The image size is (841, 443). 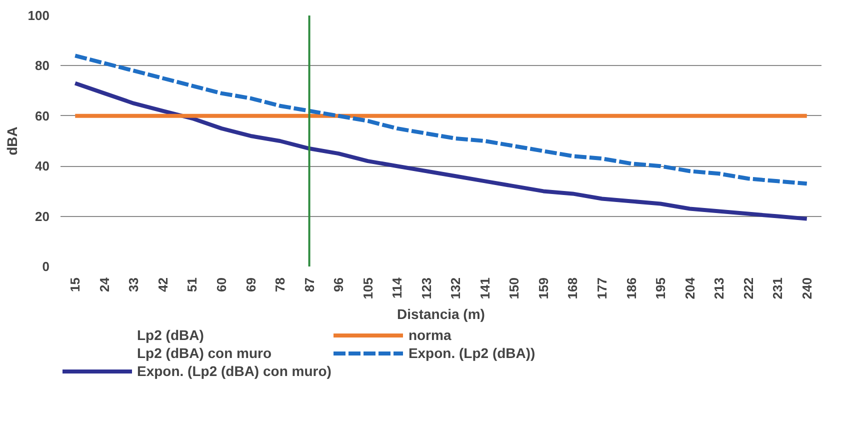 What do you see at coordinates (309, 284) in the screenshot?
I see `x-tick-label: 87` at bounding box center [309, 284].